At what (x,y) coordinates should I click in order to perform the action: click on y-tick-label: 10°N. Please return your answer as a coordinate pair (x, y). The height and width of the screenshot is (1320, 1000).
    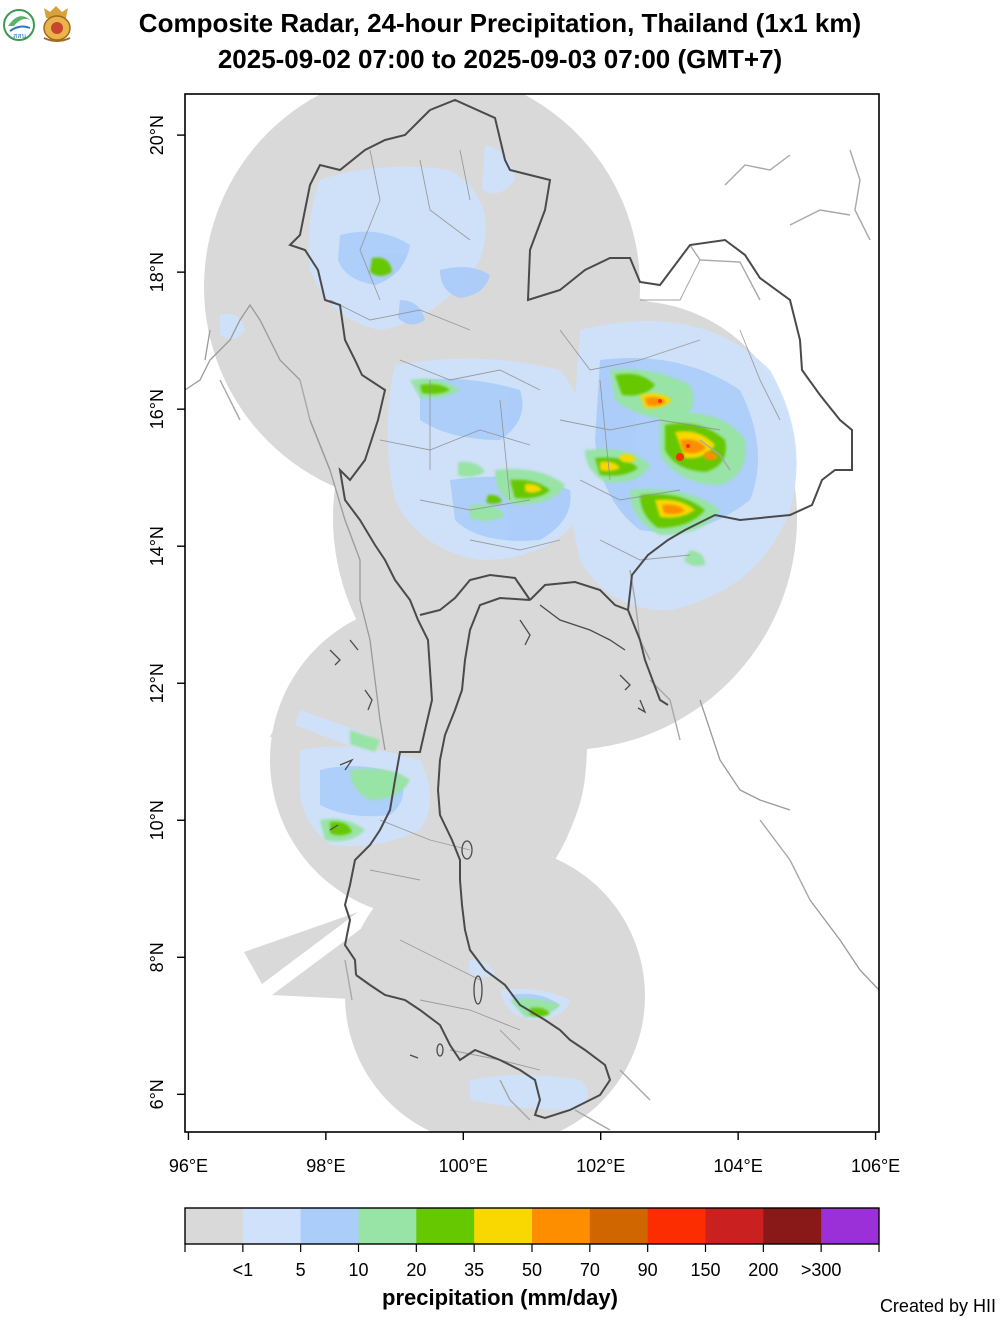
    Looking at the image, I should click on (157, 820).